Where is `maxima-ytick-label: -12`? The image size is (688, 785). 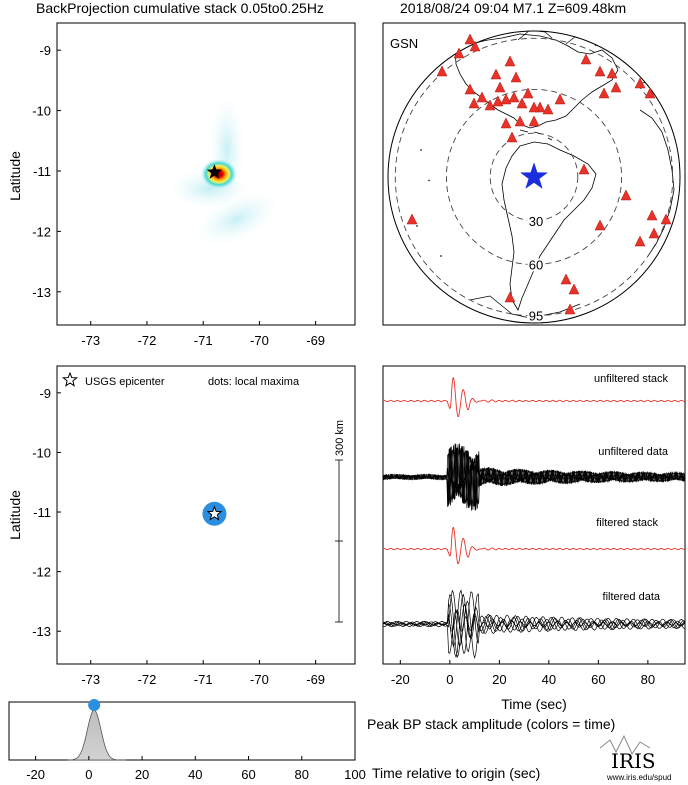 maxima-ytick-label: -12 is located at coordinates (41, 572).